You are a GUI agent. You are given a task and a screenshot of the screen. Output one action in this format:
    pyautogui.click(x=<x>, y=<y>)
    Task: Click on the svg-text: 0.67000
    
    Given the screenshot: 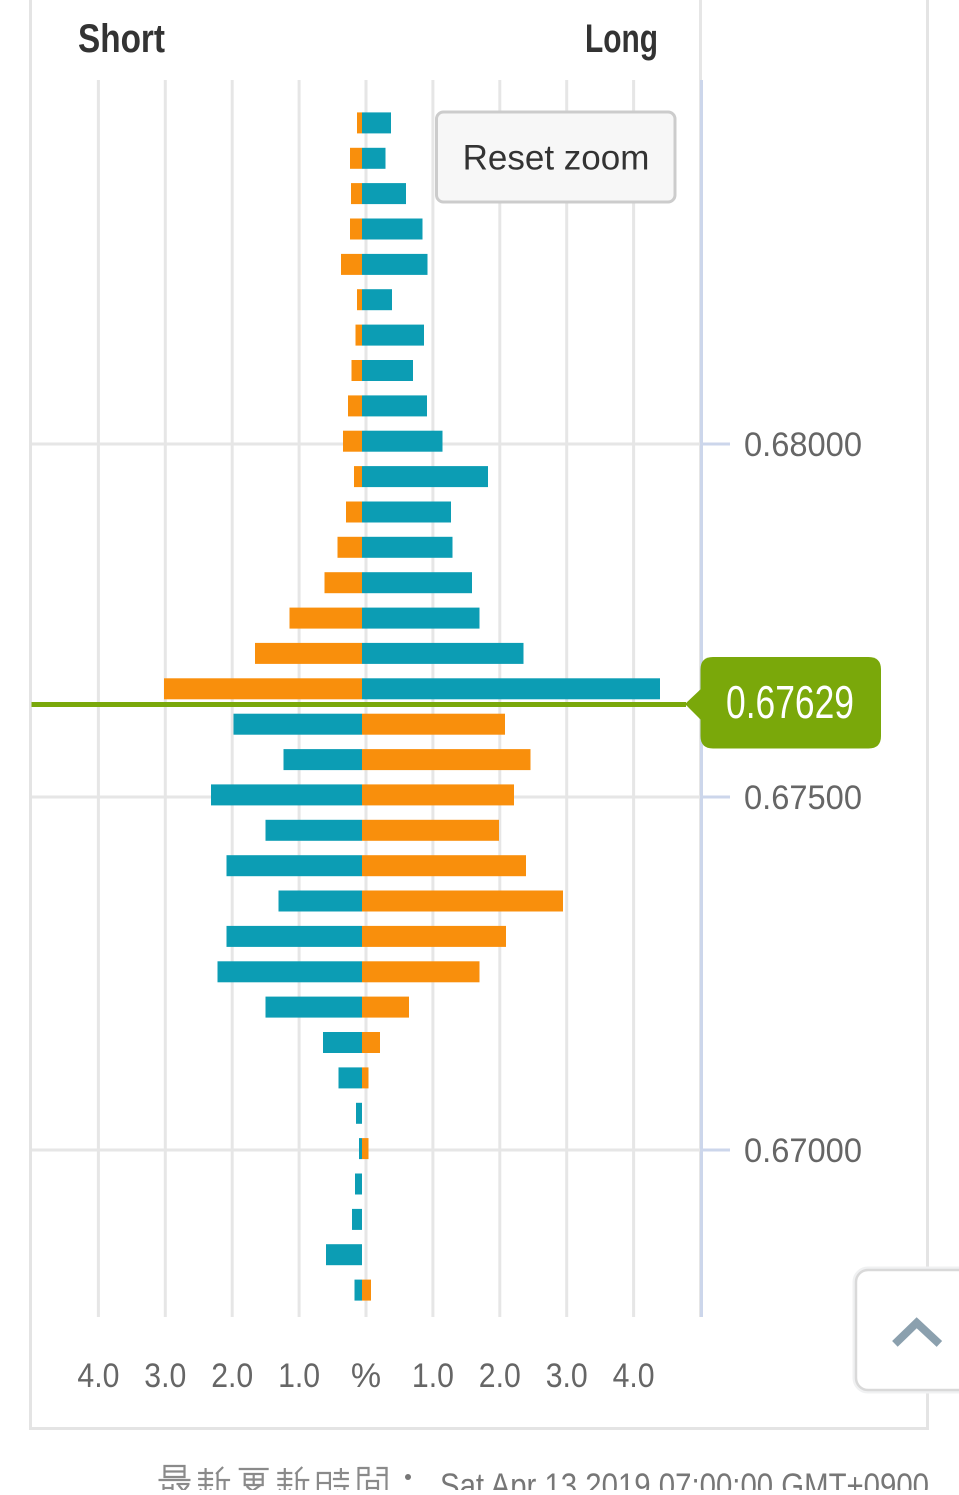 What is the action you would take?
    pyautogui.click(x=803, y=1151)
    